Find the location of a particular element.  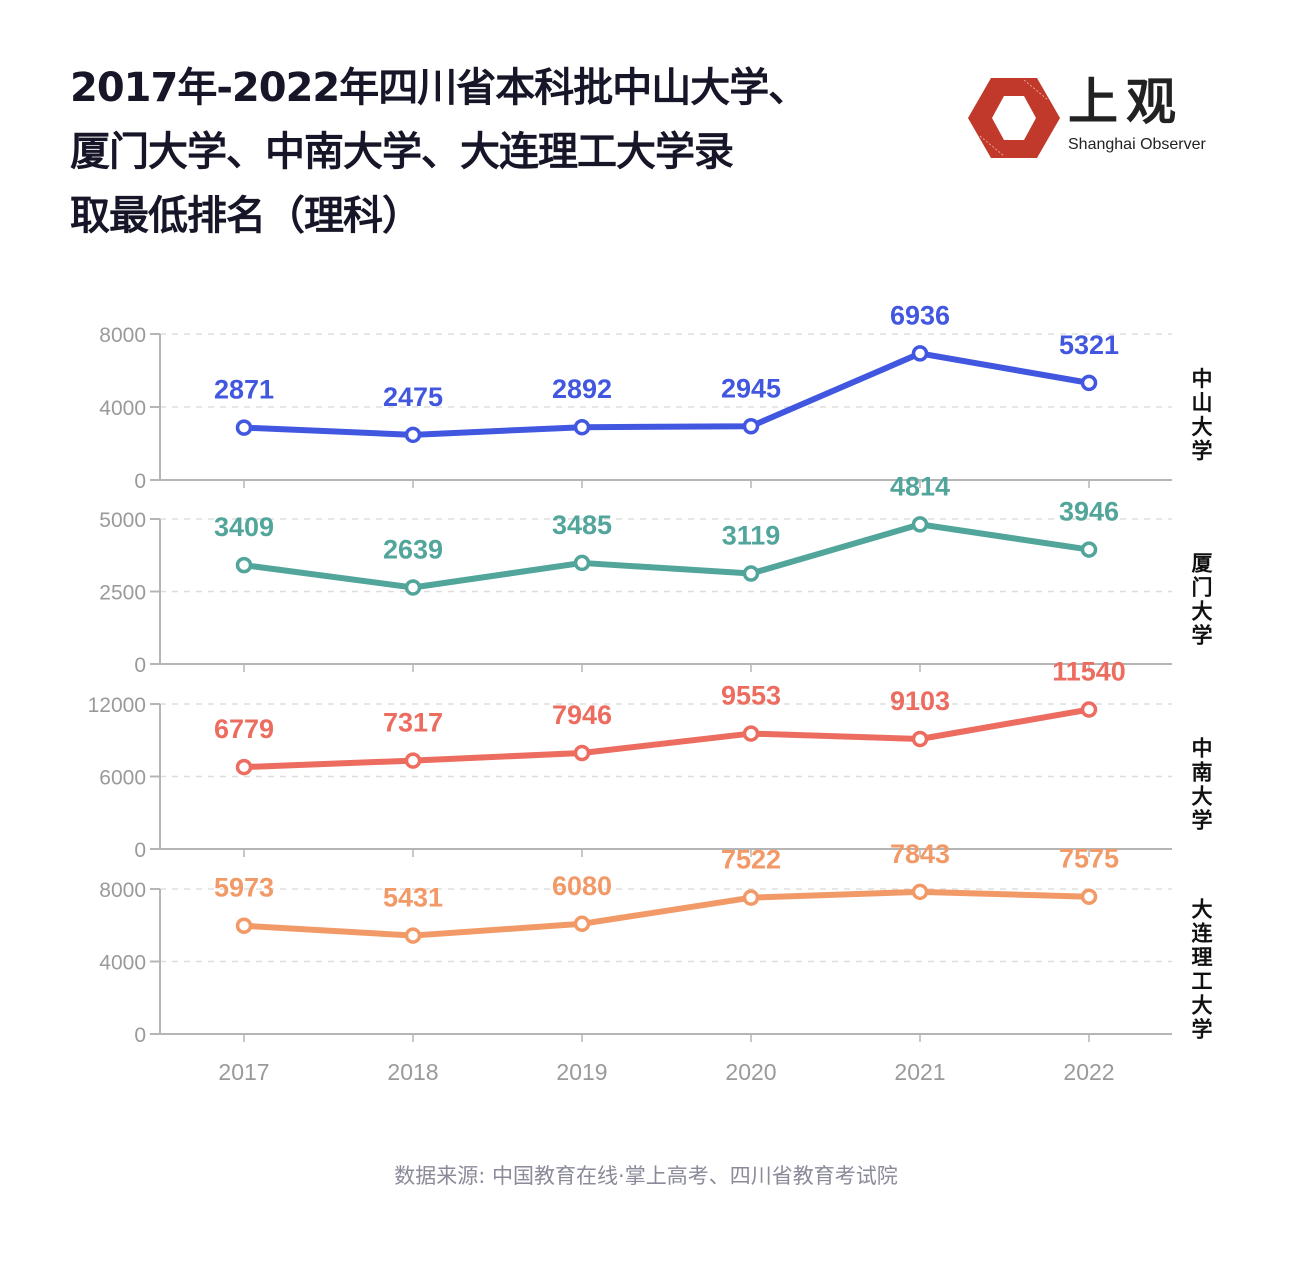

data-label: 5973 is located at coordinates (244, 888).